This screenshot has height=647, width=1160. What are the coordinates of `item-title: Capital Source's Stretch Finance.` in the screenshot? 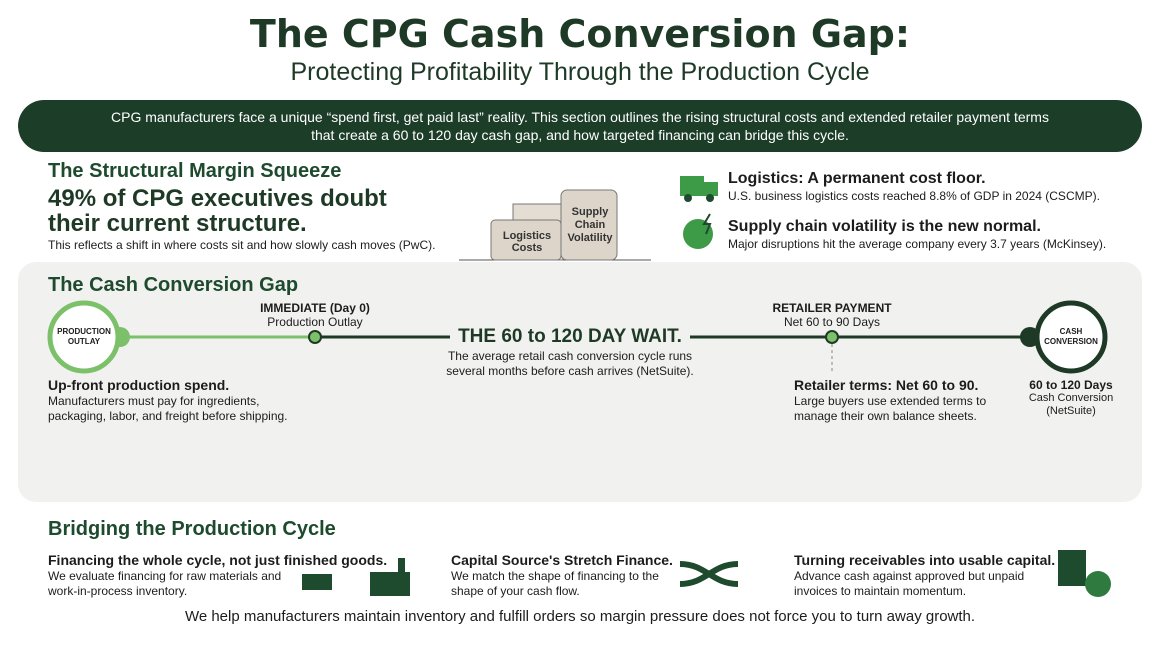 It's located at (562, 560).